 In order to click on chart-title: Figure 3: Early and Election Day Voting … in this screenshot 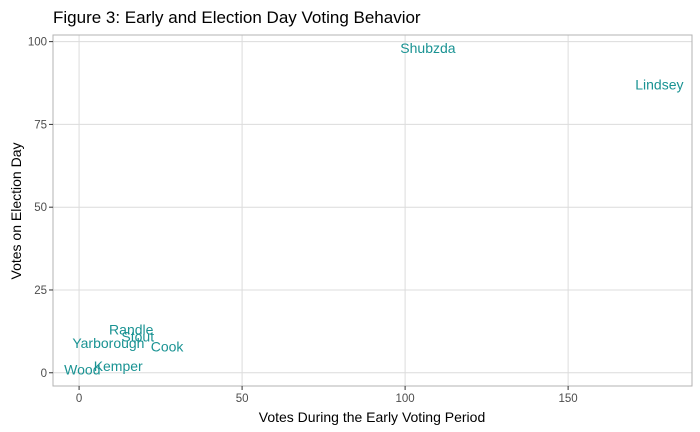, I will do `click(237, 17)`.